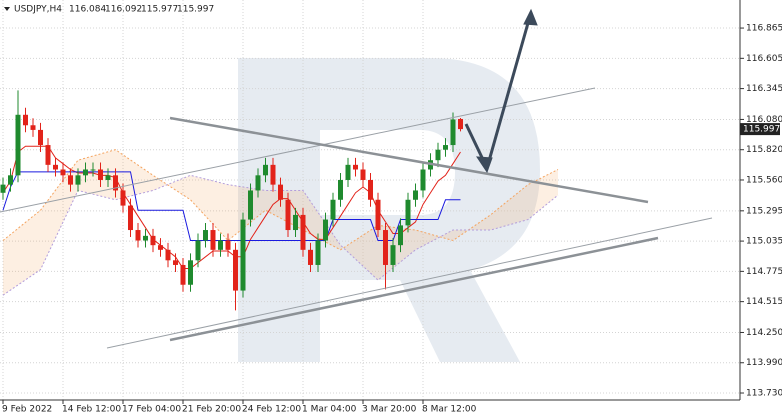 The height and width of the screenshot is (419, 782). What do you see at coordinates (764, 302) in the screenshot?
I see `y-tick-label: 114.515` at bounding box center [764, 302].